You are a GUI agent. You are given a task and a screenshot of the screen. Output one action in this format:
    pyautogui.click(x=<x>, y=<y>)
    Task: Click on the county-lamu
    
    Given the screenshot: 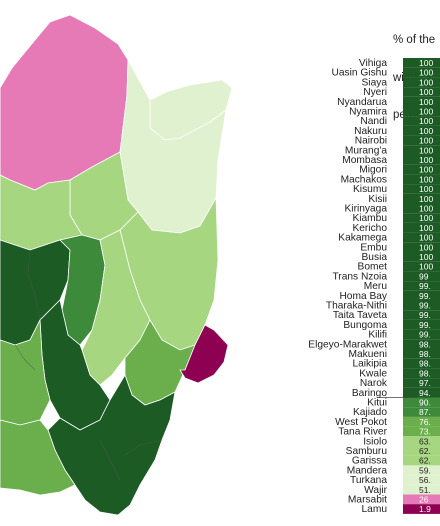 What is the action you would take?
    pyautogui.click(x=204, y=354)
    